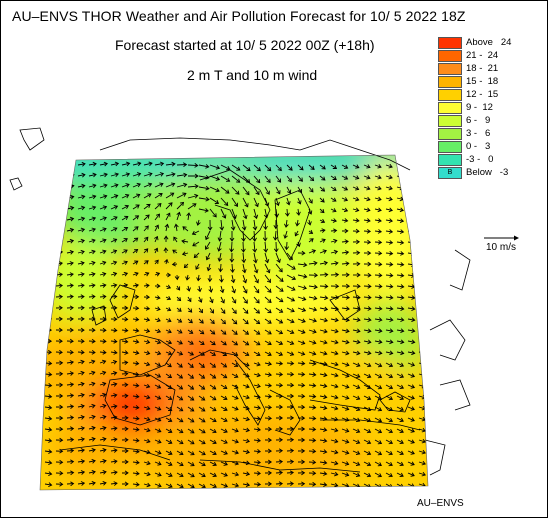  What do you see at coordinates (492, 56) in the screenshot?
I see `legend-row: 21 - 24` at bounding box center [492, 56].